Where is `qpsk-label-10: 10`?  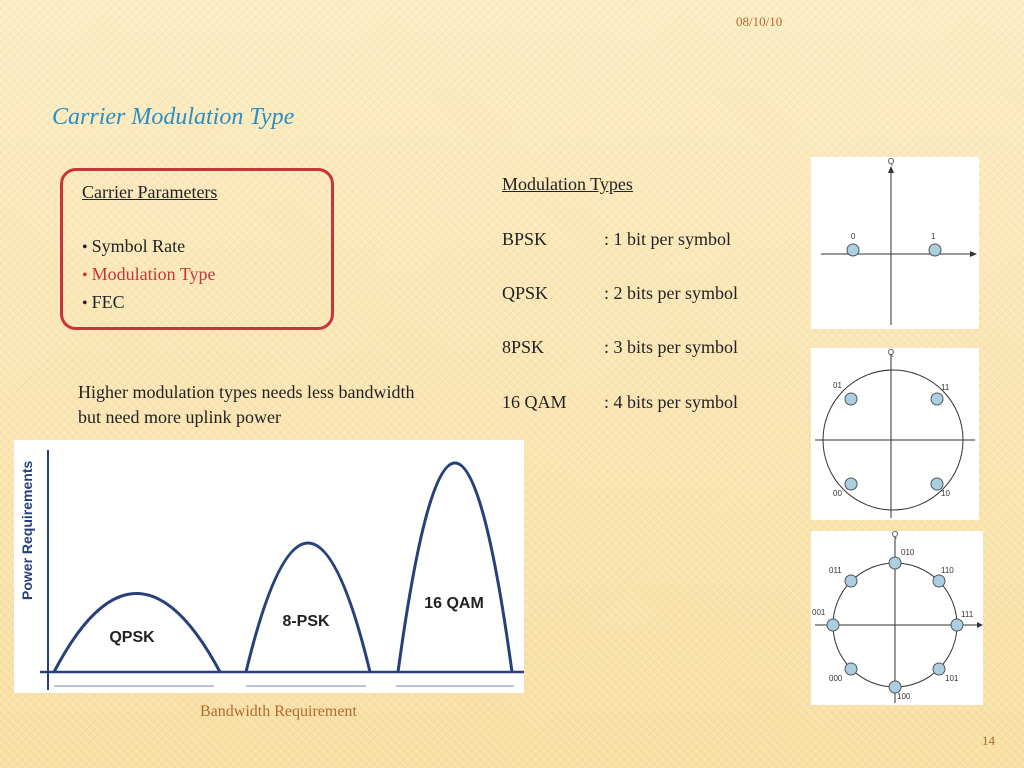
qpsk-label-10: 10 is located at coordinates (945, 493).